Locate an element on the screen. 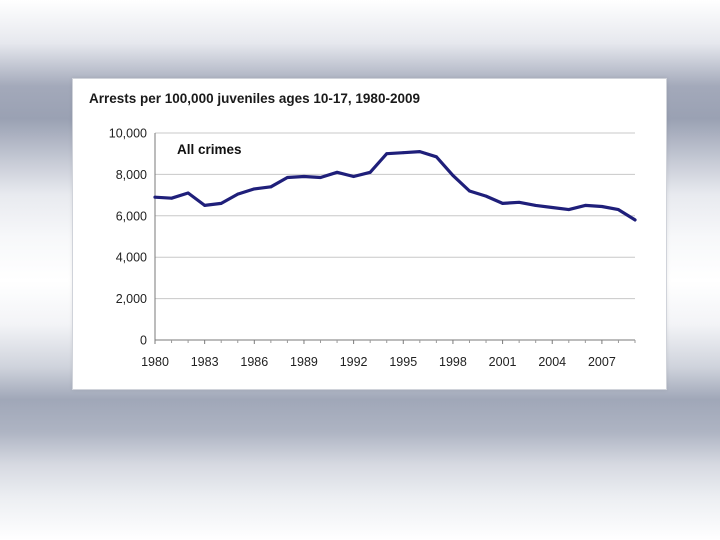  x-tick-label: 2004 is located at coordinates (552, 362).